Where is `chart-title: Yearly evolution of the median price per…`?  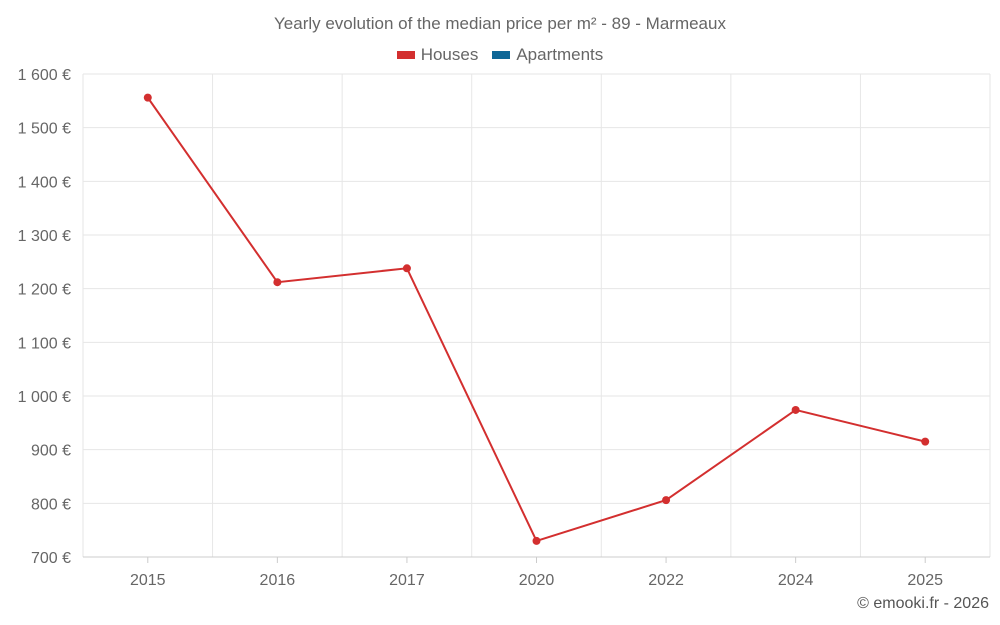 chart-title: Yearly evolution of the median price per… is located at coordinates (500, 23).